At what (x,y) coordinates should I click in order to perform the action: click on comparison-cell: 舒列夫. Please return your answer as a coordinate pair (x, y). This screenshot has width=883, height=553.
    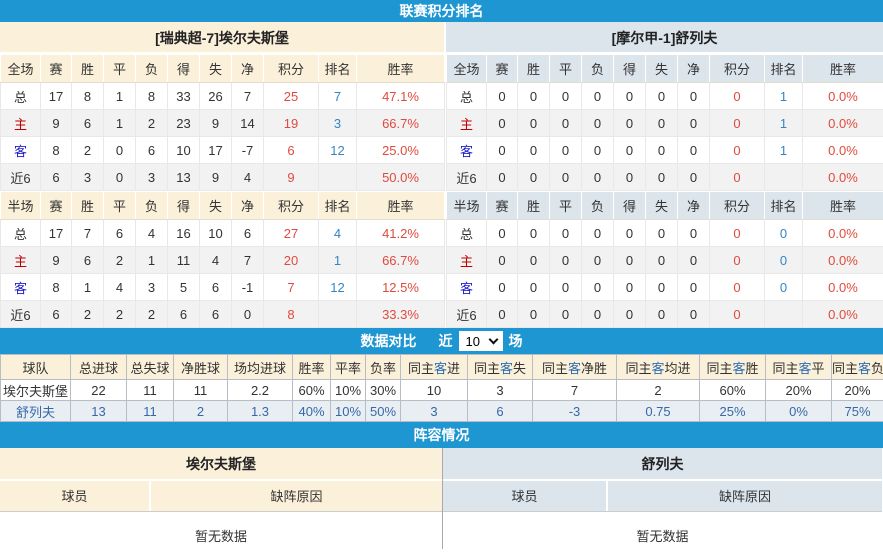
    Looking at the image, I should click on (35, 411).